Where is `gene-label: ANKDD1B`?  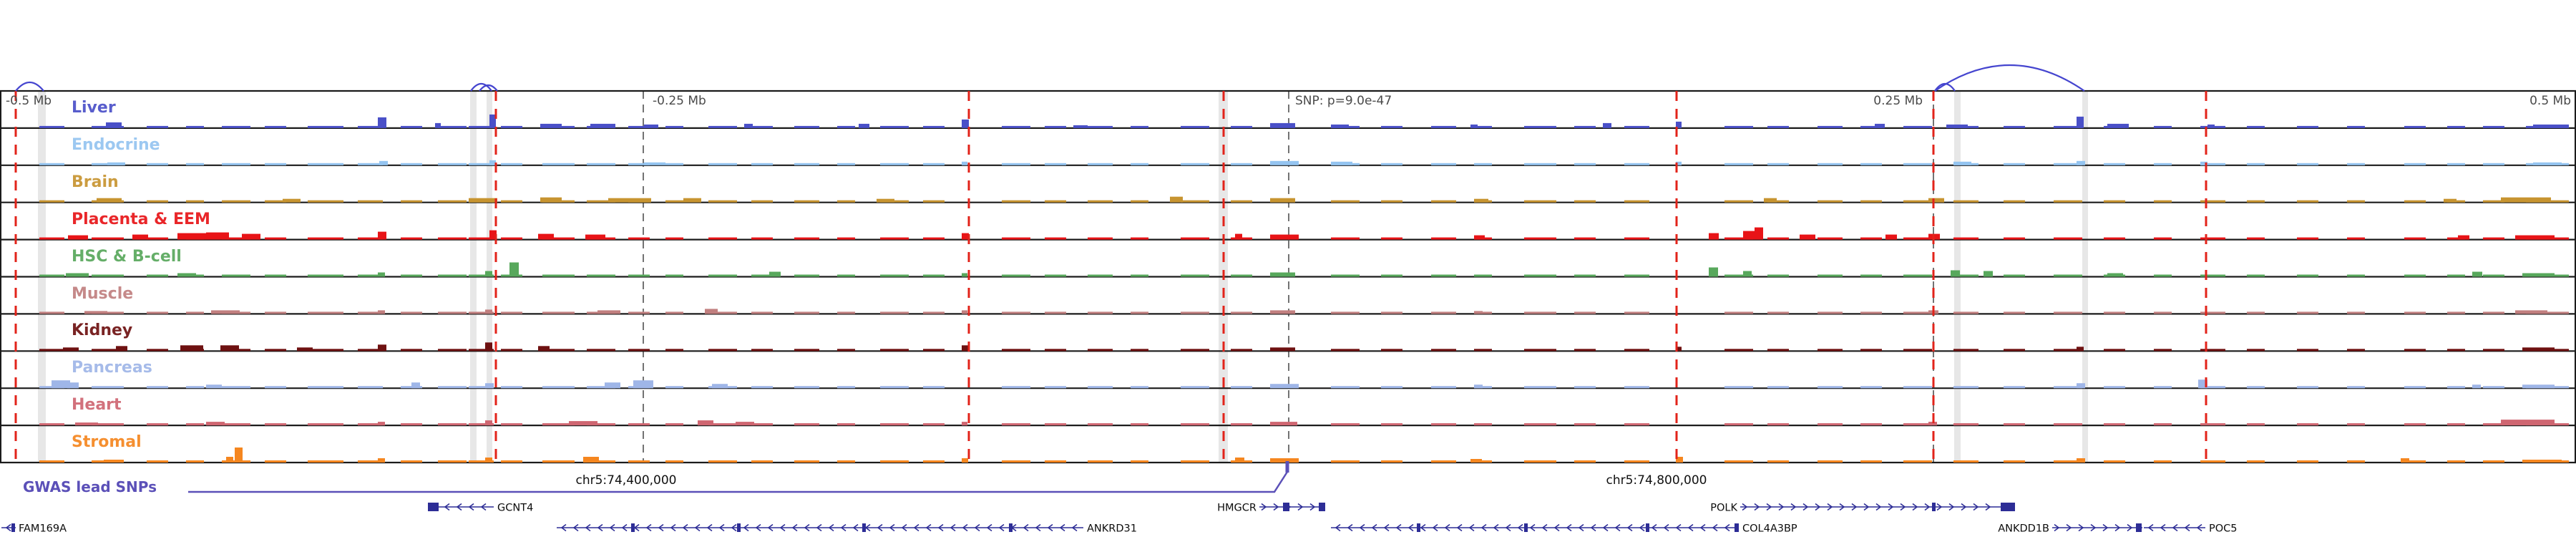
gene-label: ANKDD1B is located at coordinates (2023, 529).